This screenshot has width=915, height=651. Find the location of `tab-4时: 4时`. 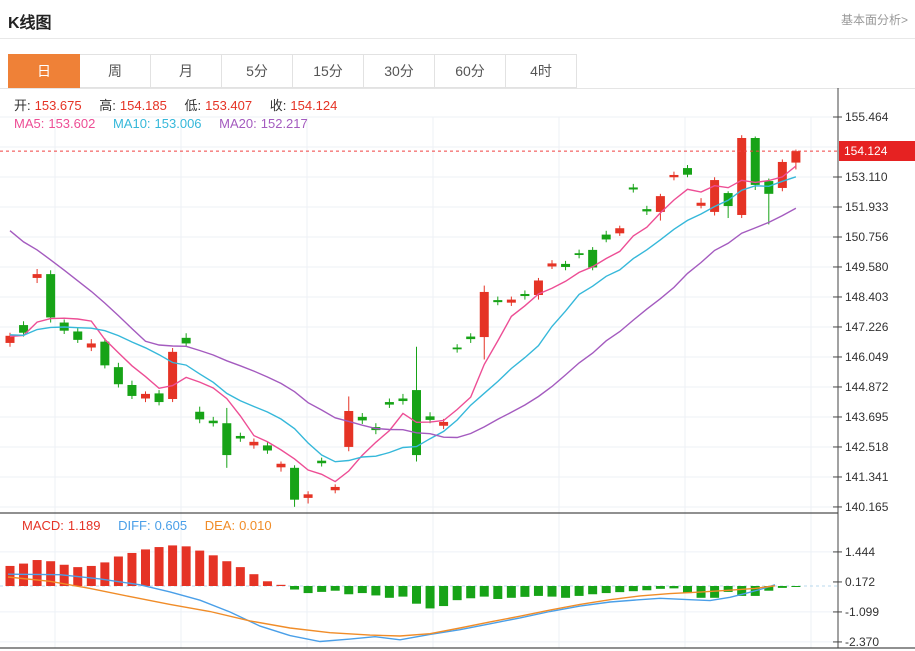

tab-4时: 4时 is located at coordinates (541, 71).